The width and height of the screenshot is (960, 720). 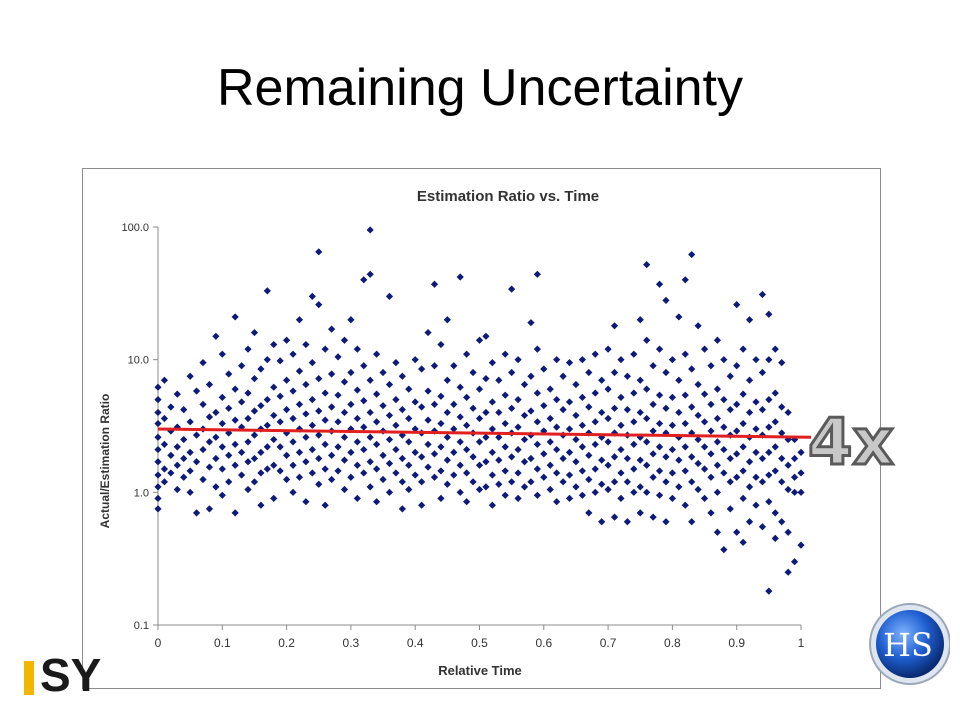 I want to click on x-tick-label: 0.4, so click(x=415, y=643).